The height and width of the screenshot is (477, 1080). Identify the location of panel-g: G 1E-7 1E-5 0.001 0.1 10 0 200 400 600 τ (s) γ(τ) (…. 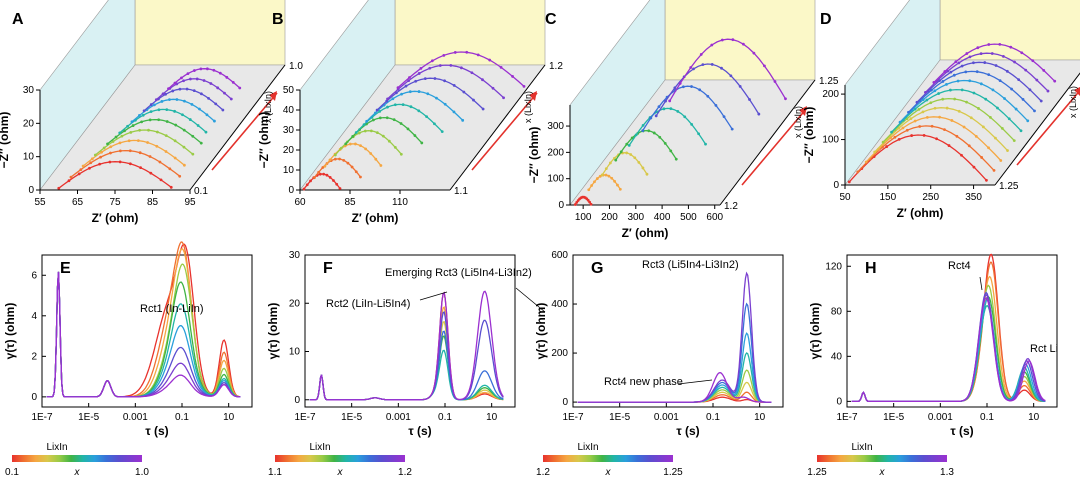
(659, 363).